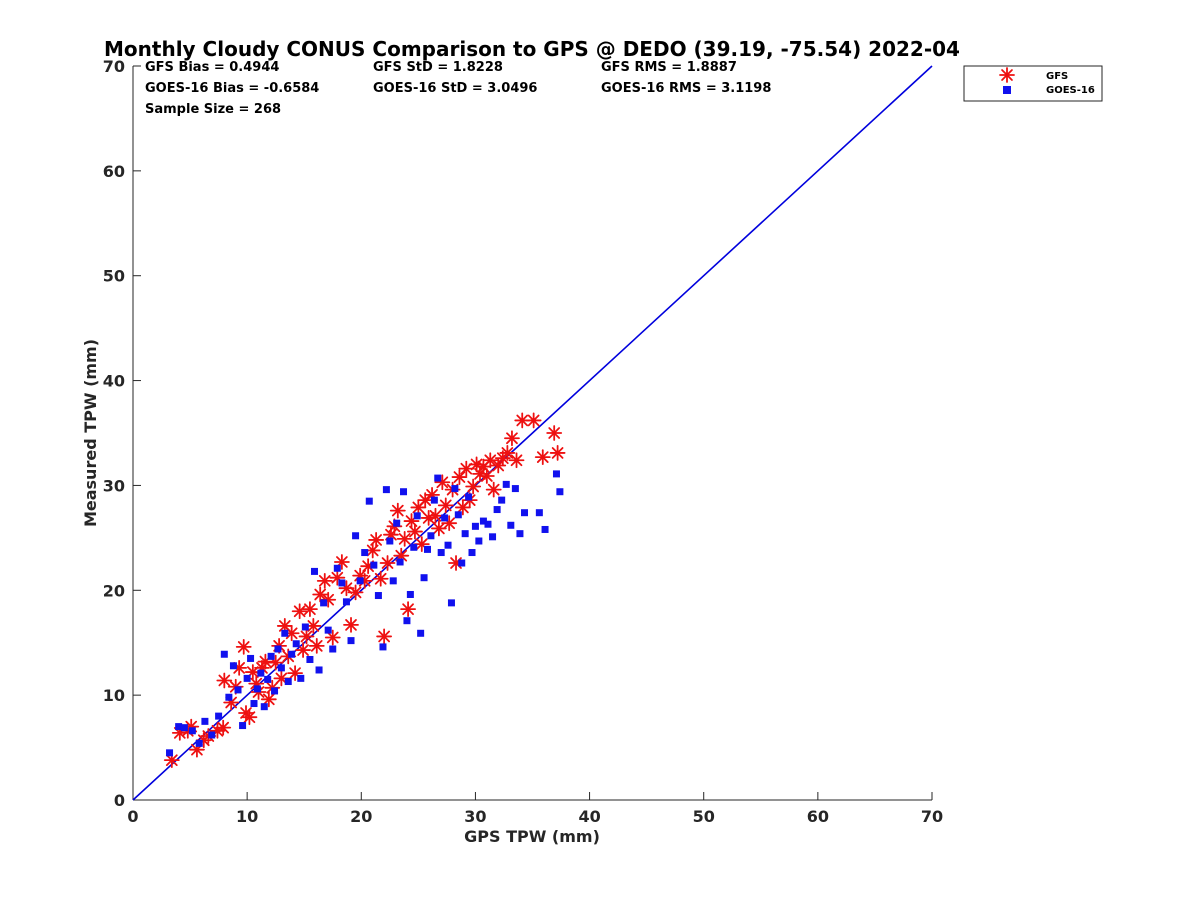 The image size is (1200, 900). I want to click on y-tick-label: 40, so click(114, 381).